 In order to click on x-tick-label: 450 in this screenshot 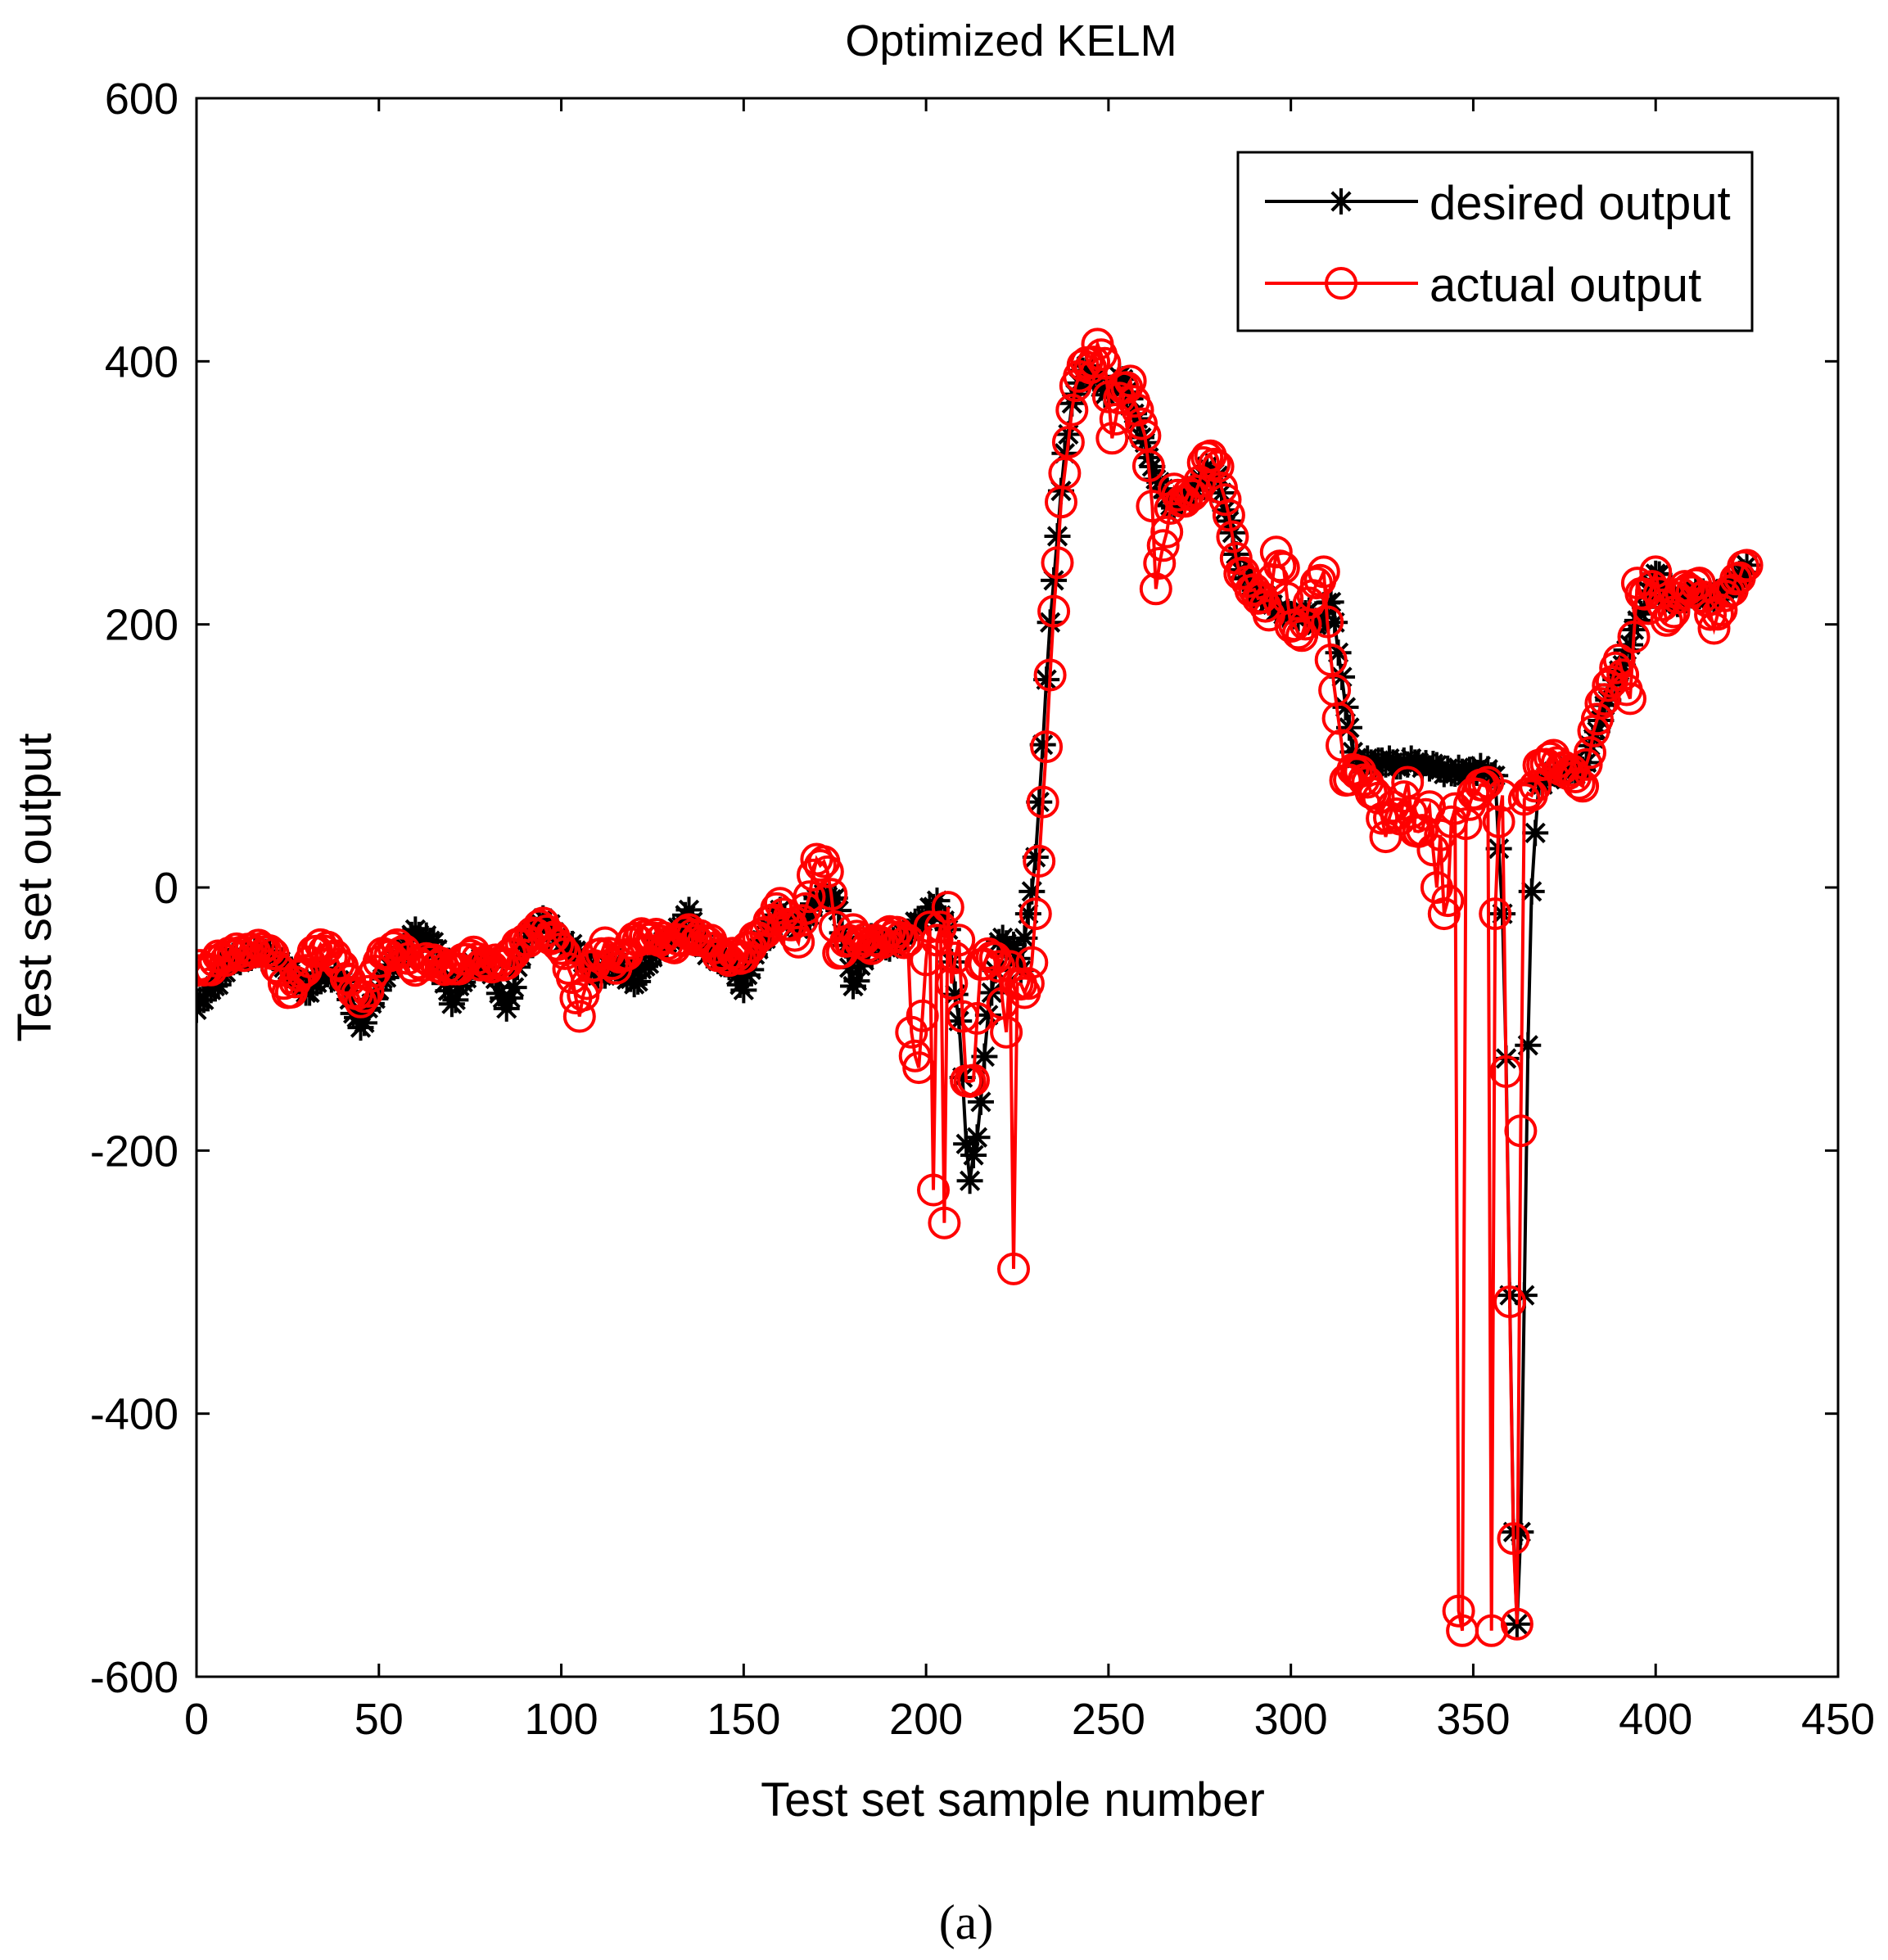, I will do `click(1838, 1719)`.